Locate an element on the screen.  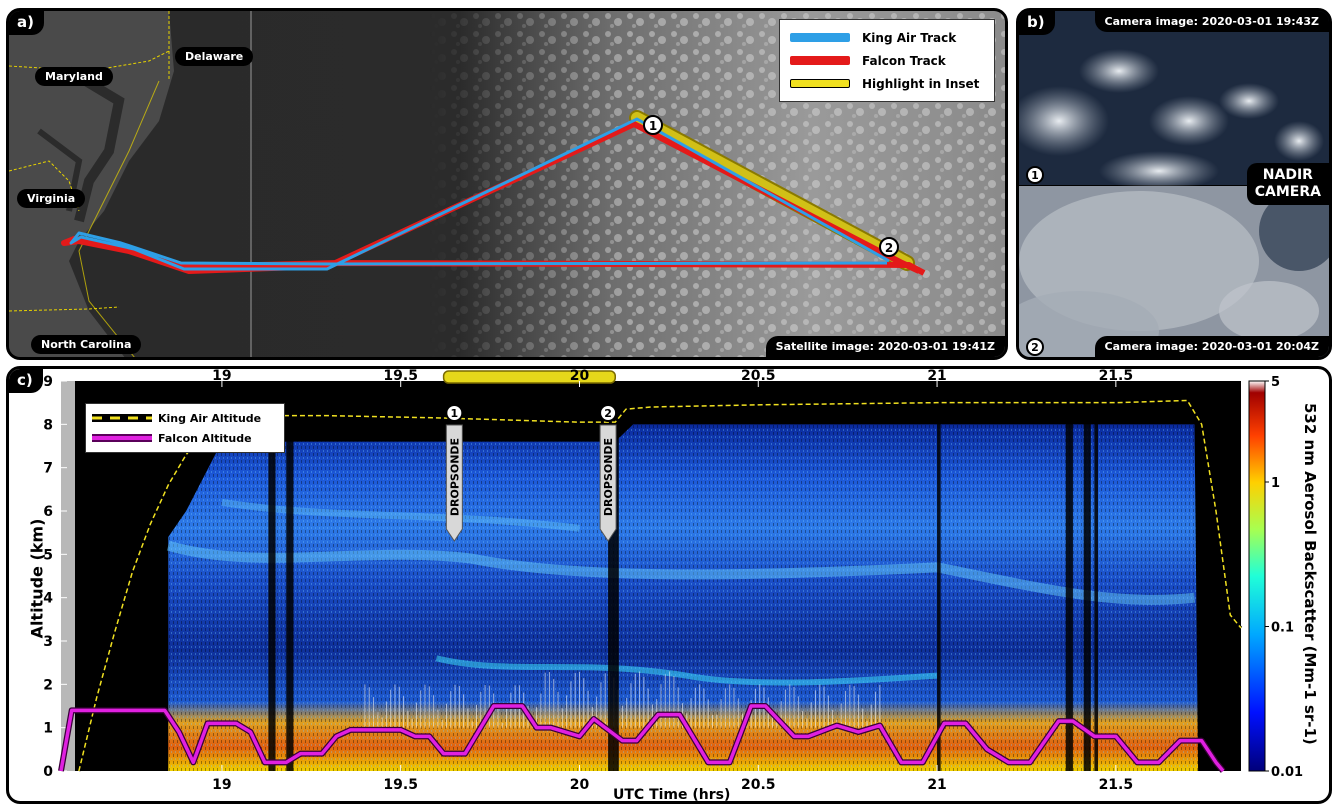
x-tick-label: 19 is located at coordinates (221, 785).